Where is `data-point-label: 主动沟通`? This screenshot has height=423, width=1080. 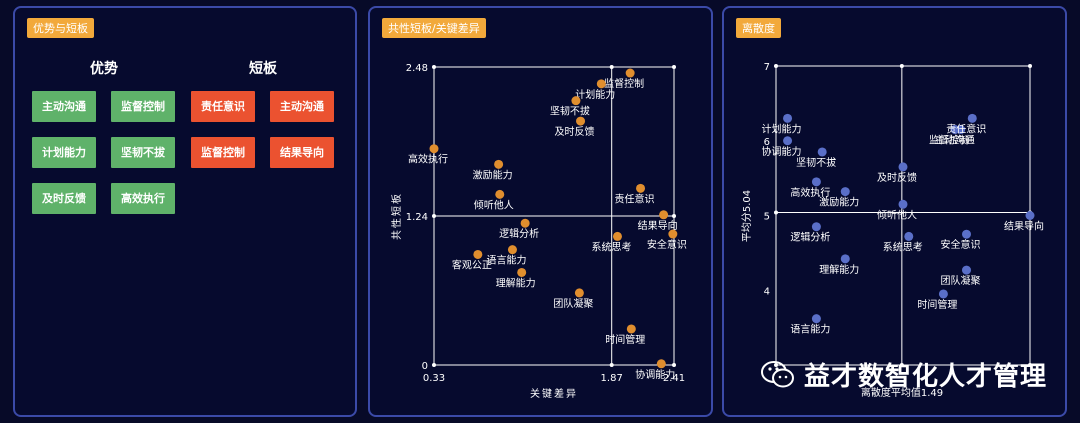
data-point-label: 主动沟通 is located at coordinates (955, 140).